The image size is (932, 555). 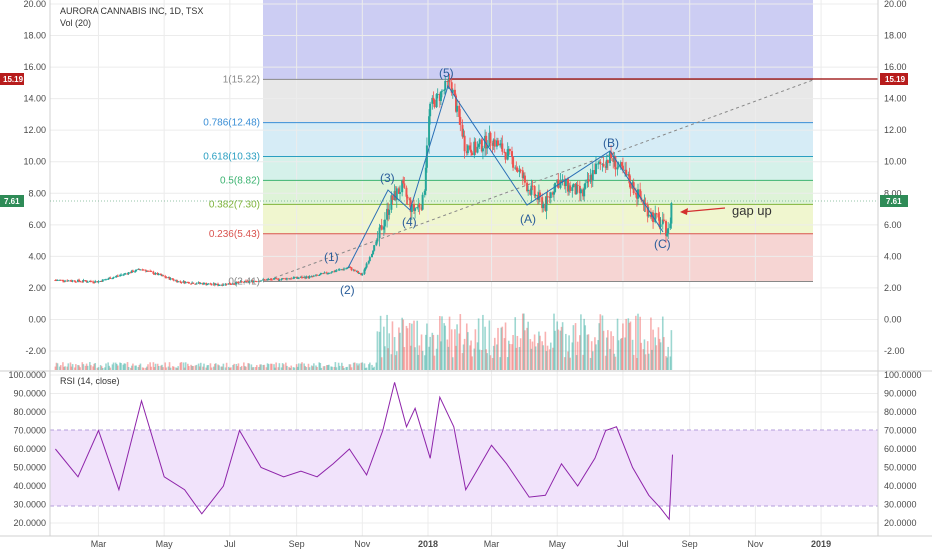 What do you see at coordinates (703, 210) in the screenshot?
I see `gap-up-arrow` at bounding box center [703, 210].